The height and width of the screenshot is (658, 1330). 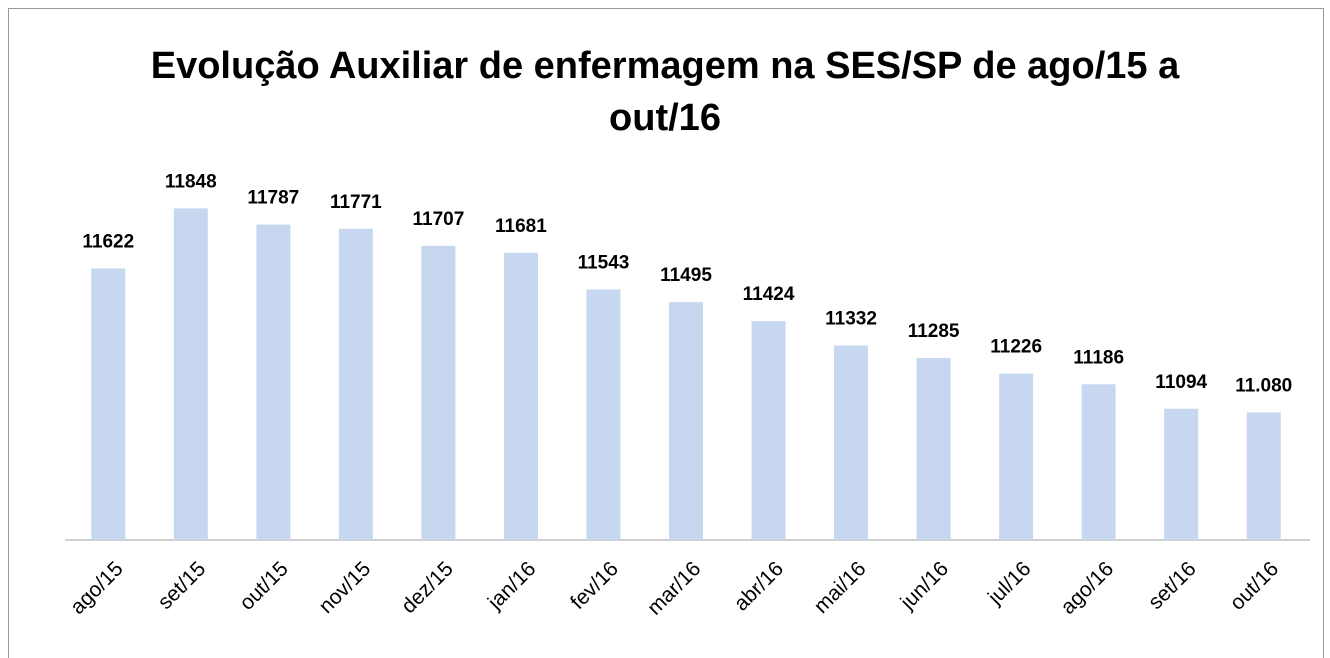 What do you see at coordinates (759, 586) in the screenshot?
I see `x-tick-label: abr/16` at bounding box center [759, 586].